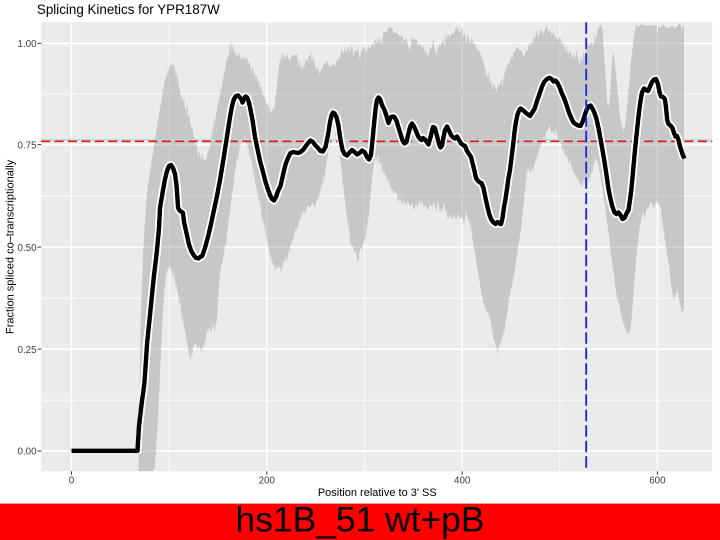 Image resolution: width=720 pixels, height=540 pixels. What do you see at coordinates (11, 246) in the screenshot?
I see `svg-text:Fraction spliced co–transcript: Fraction spliced co–transcriptionally` at bounding box center [11, 246].